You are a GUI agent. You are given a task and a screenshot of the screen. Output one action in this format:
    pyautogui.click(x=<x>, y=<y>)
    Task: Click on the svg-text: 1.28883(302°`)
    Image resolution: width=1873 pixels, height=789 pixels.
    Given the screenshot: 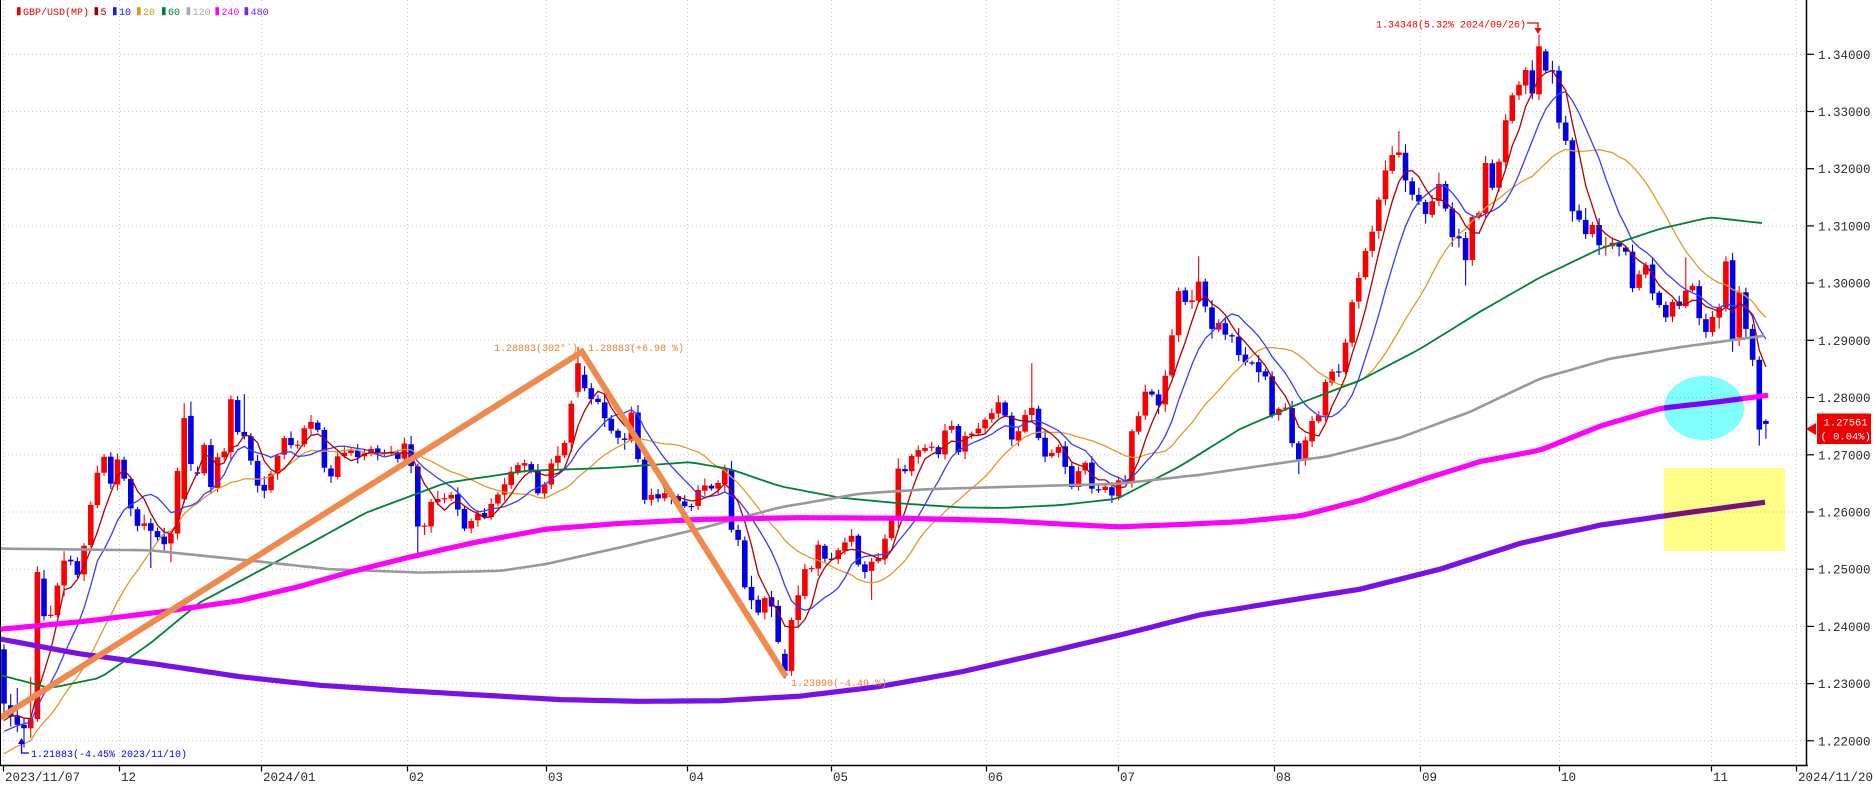 What is the action you would take?
    pyautogui.click(x=536, y=348)
    